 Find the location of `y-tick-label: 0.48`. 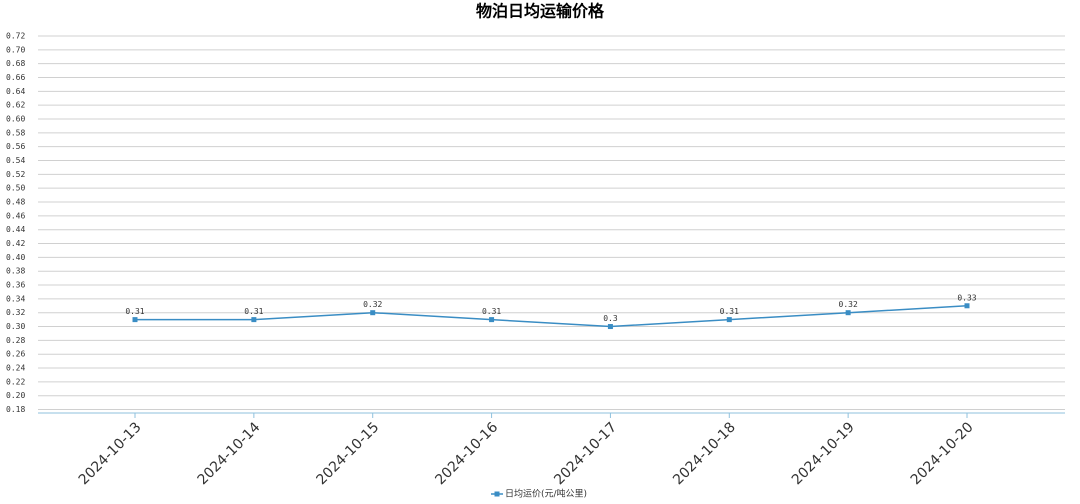

y-tick-label: 0.48 is located at coordinates (15, 202).